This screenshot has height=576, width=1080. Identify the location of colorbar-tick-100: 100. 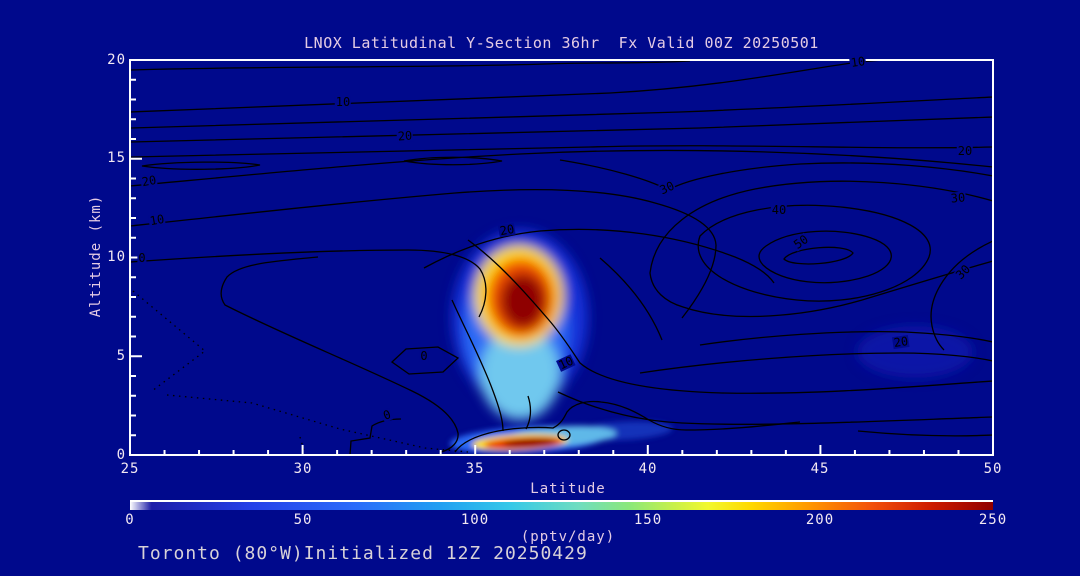
(475, 520).